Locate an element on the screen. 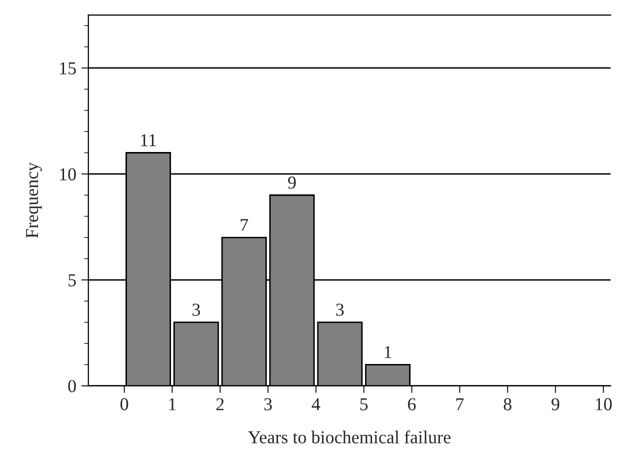 The image size is (618, 455). x-tick-label: 2 is located at coordinates (220, 404).